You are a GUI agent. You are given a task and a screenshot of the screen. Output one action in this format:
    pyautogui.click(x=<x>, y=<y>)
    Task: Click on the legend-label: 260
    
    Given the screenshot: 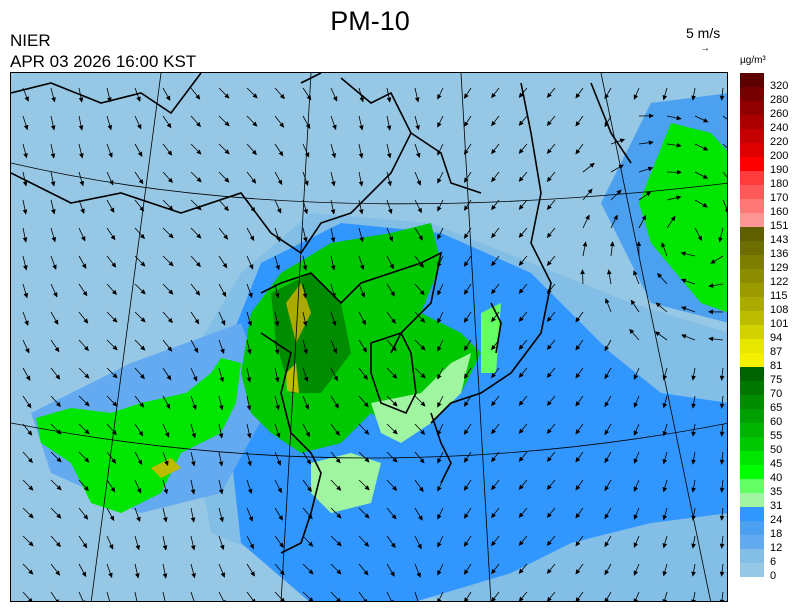 What is the action you would take?
    pyautogui.click(x=779, y=114)
    